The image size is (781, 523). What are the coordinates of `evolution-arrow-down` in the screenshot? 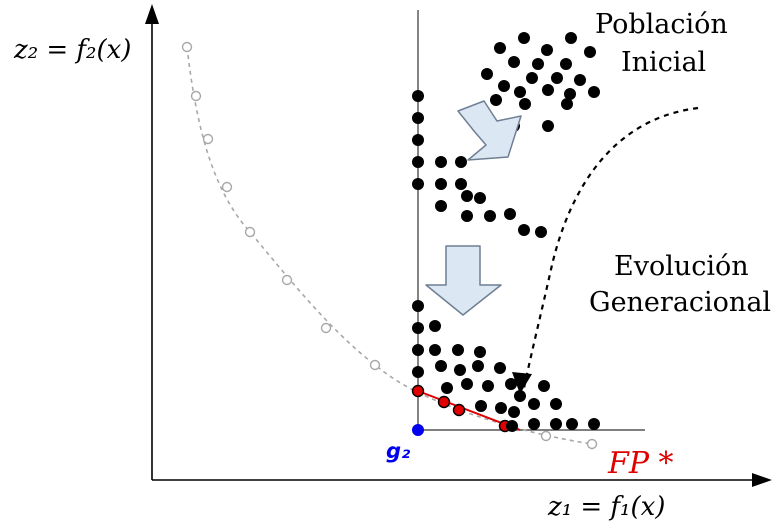 It's located at (463, 280).